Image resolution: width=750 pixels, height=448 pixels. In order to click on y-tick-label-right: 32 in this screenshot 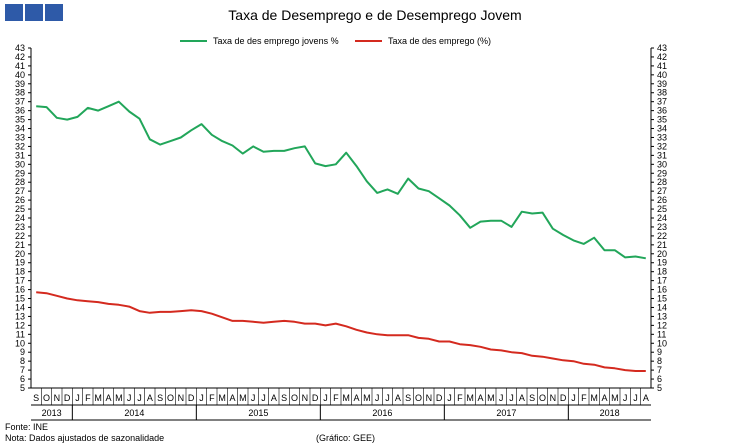, I will do `click(662, 146)`.